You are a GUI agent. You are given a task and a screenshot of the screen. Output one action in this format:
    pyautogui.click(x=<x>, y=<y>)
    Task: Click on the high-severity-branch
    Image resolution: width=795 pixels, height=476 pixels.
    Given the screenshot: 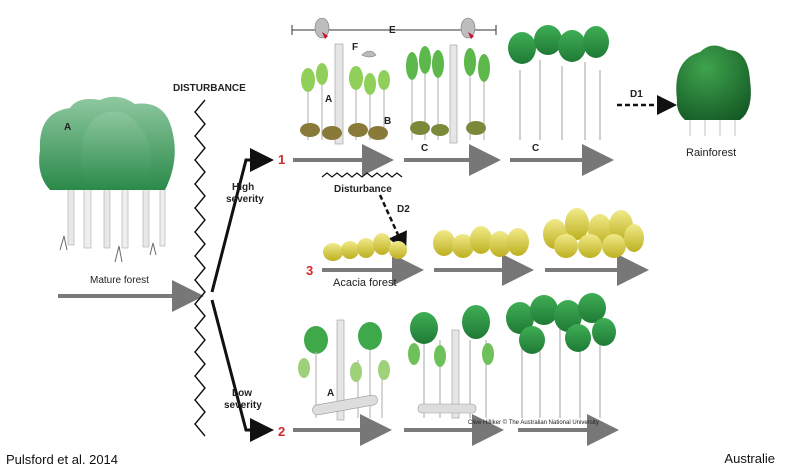 What is the action you would take?
    pyautogui.click(x=242, y=220)
    